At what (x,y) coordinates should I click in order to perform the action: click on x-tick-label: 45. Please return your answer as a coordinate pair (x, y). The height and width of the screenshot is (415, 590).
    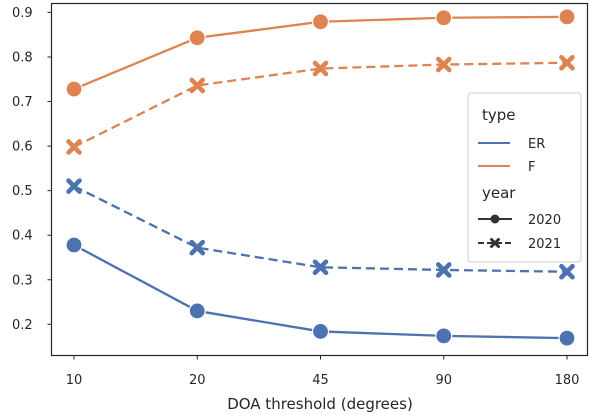
    Looking at the image, I should click on (320, 380).